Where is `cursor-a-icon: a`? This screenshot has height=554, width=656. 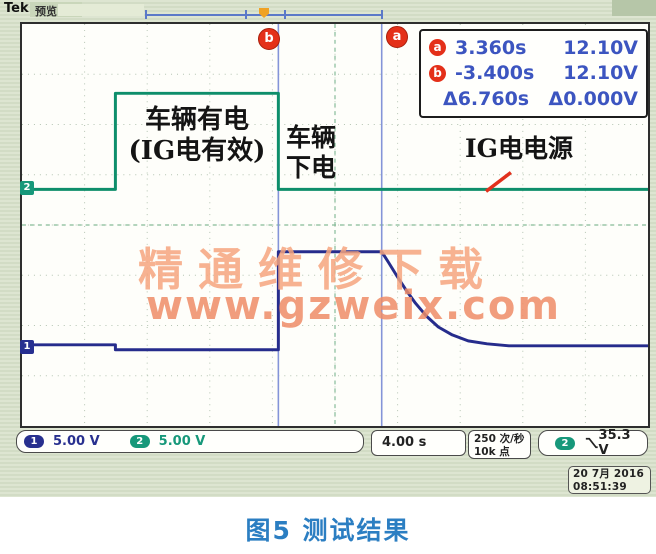 cursor-a-icon: a is located at coordinates (437, 48).